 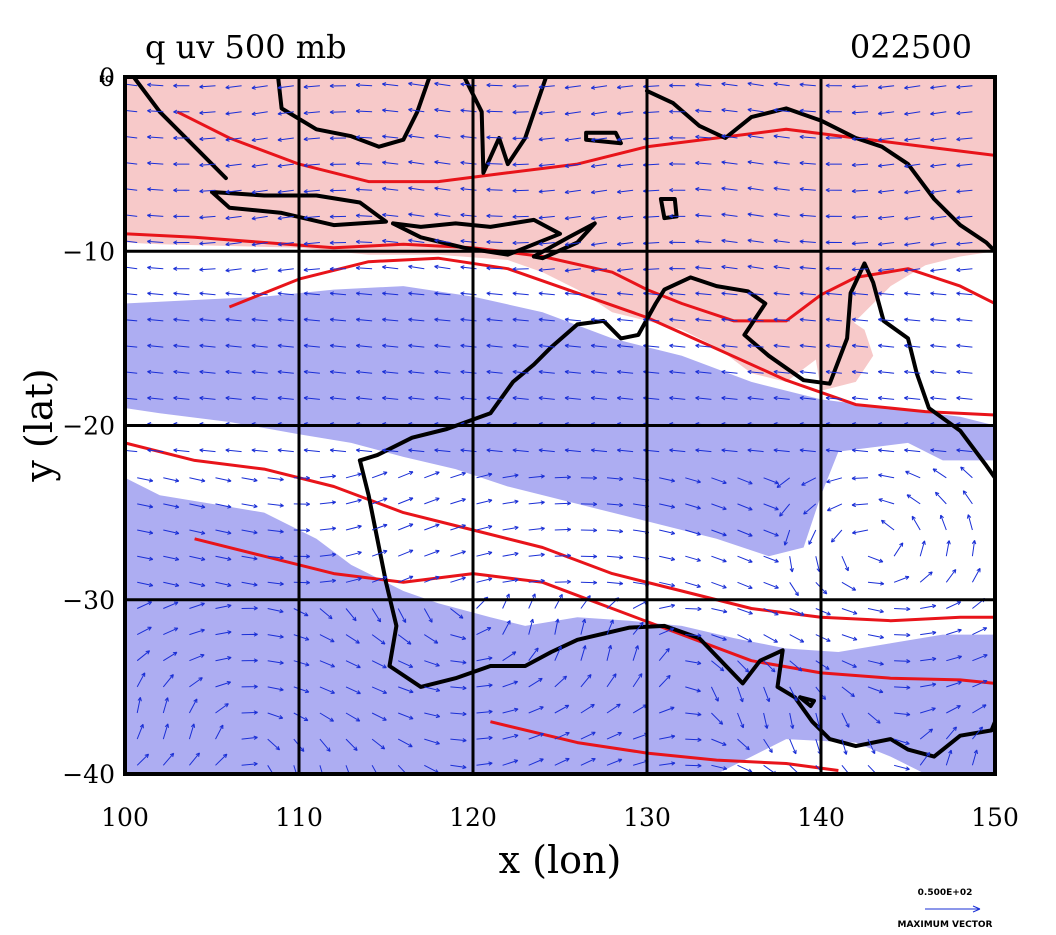 I want to click on chart-title: q uv 500 mb, so click(x=246, y=47).